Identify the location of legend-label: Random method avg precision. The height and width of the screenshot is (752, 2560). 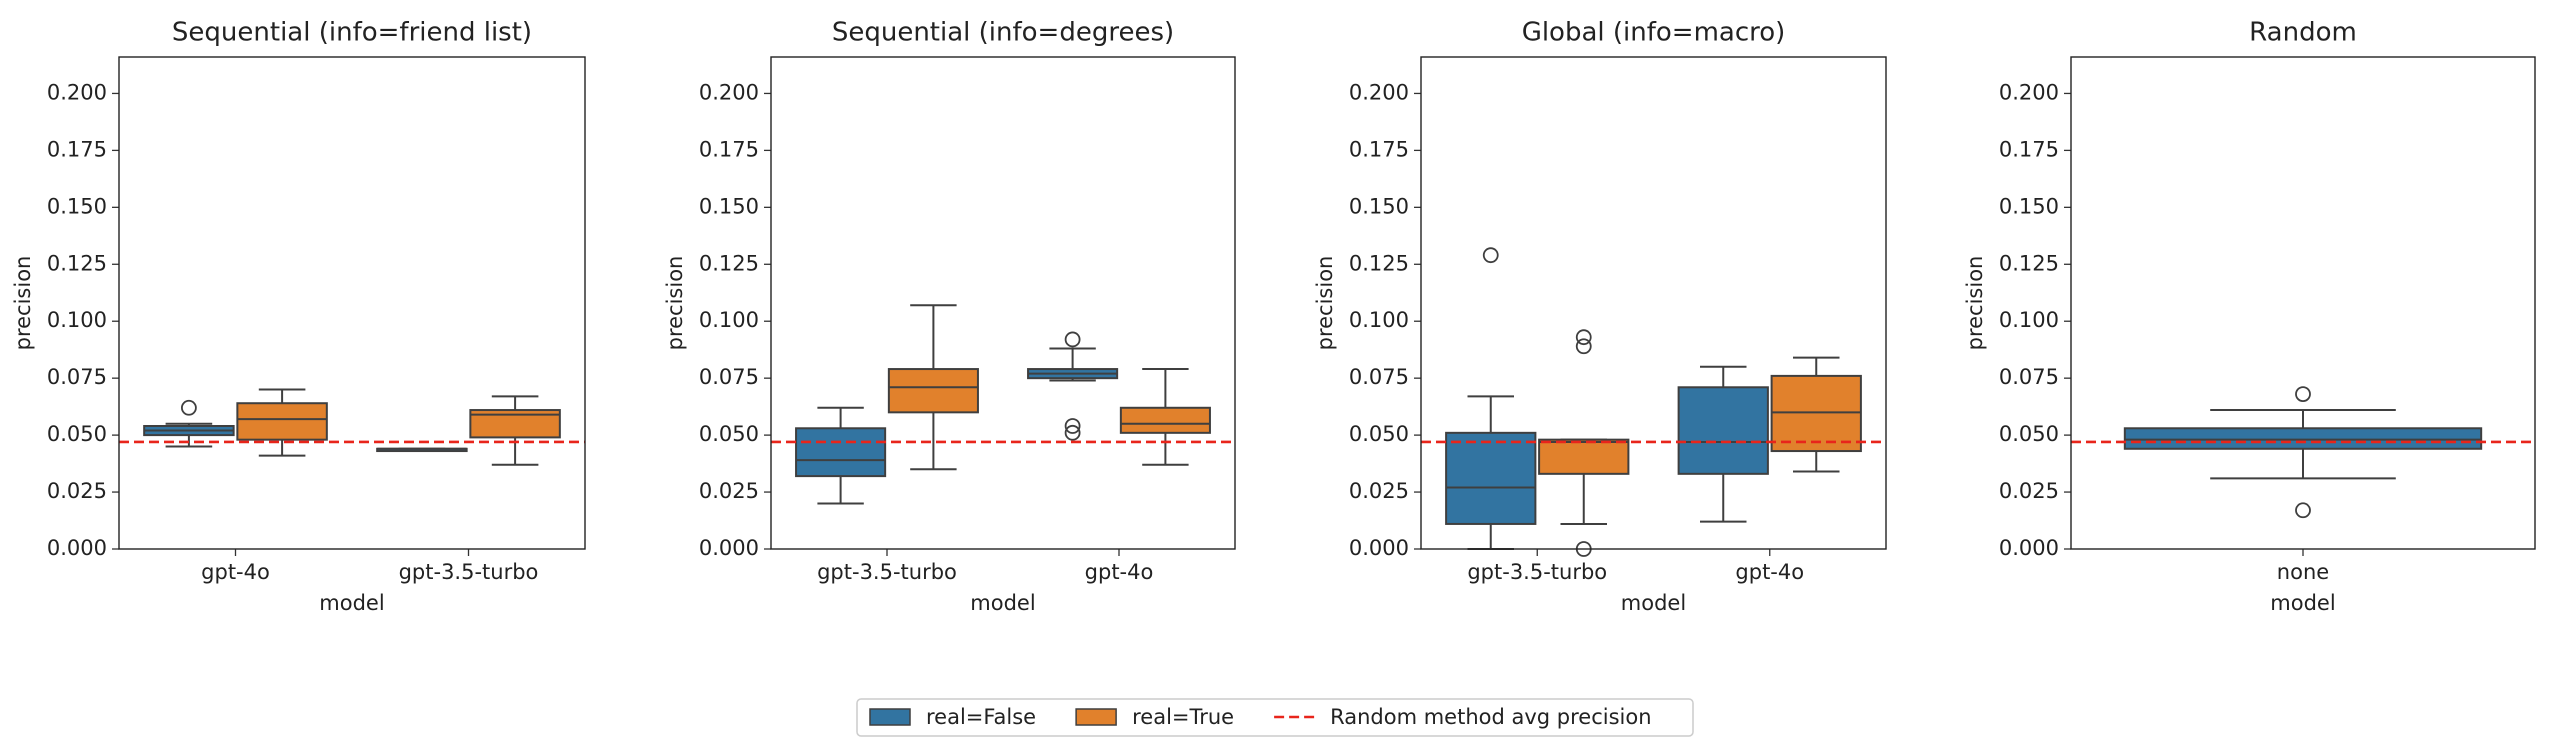
(1490, 717).